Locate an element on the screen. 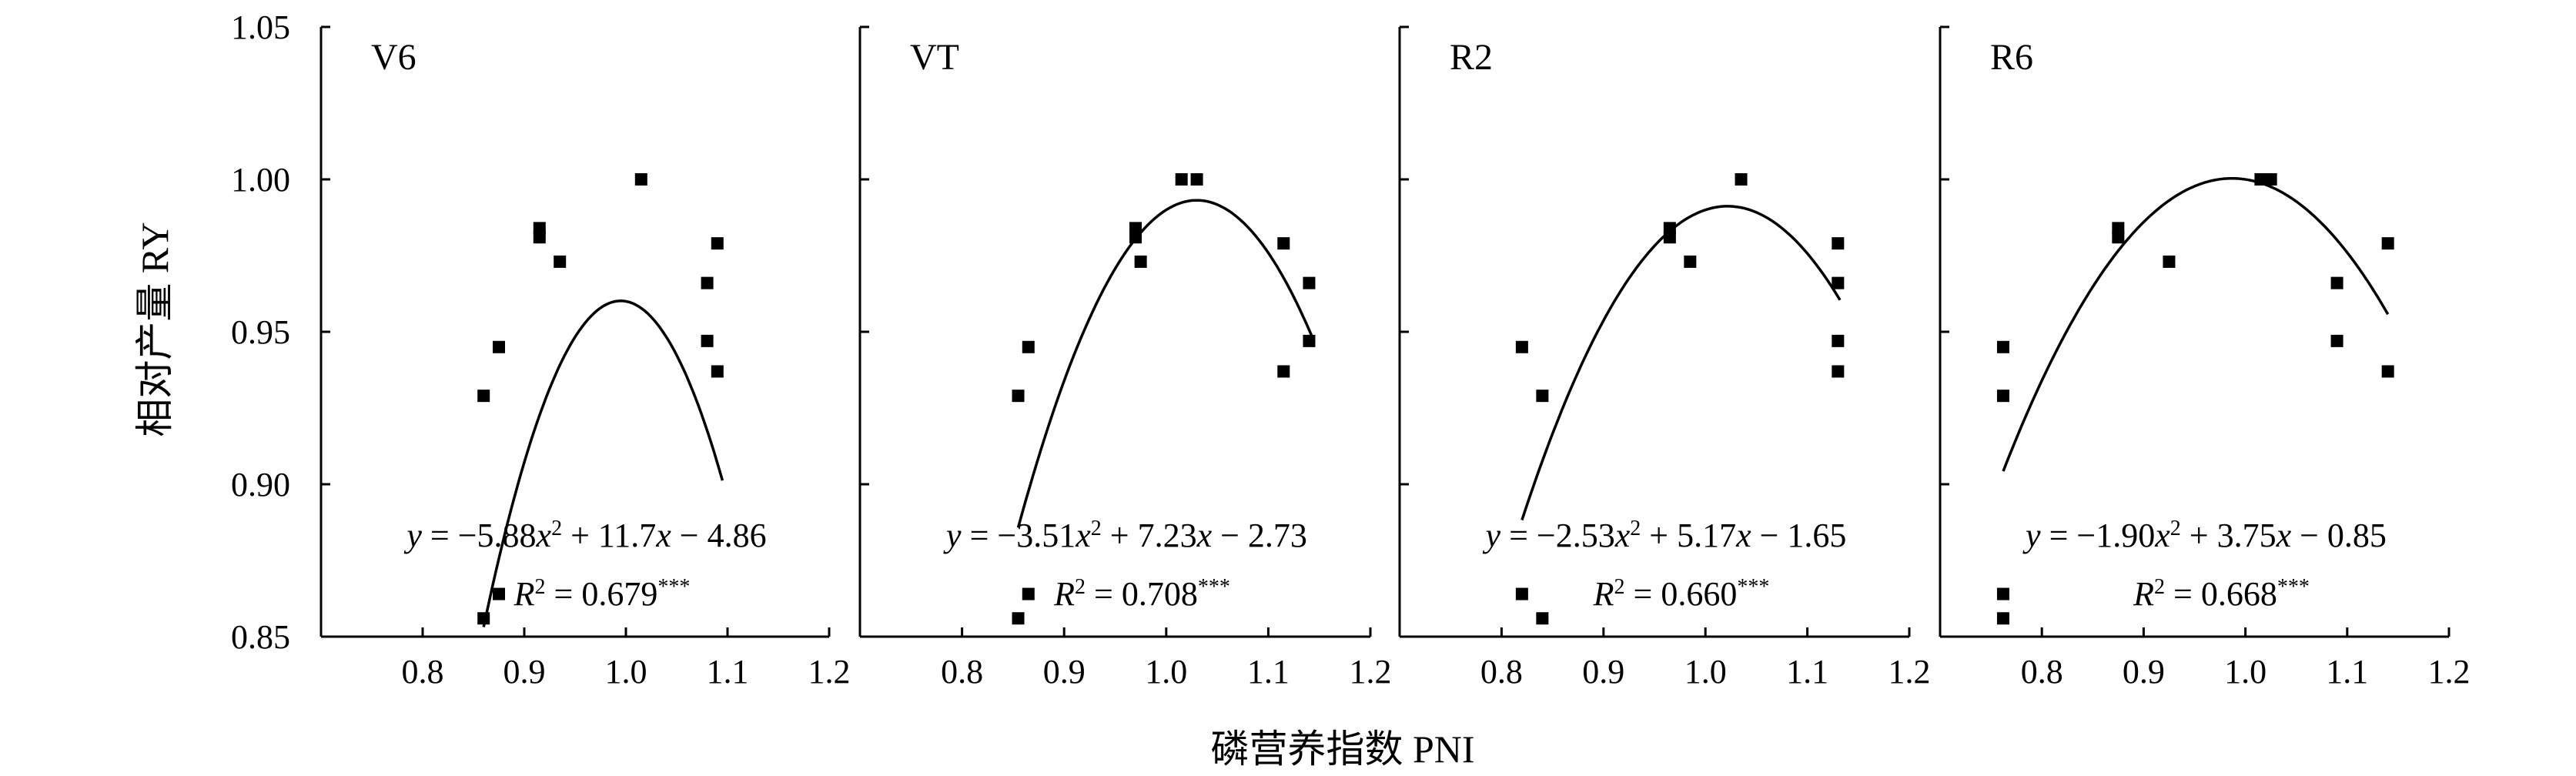 Image resolution: width=2576 pixels, height=776 pixels. y-tick-label: 0.95 is located at coordinates (261, 332).